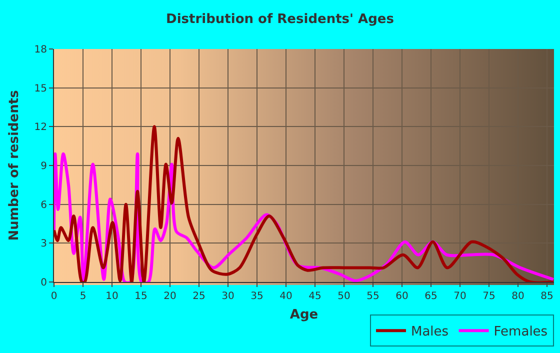 Image resolution: width=560 pixels, height=353 pixels. I want to click on x-tick-label: 75, so click(489, 296).